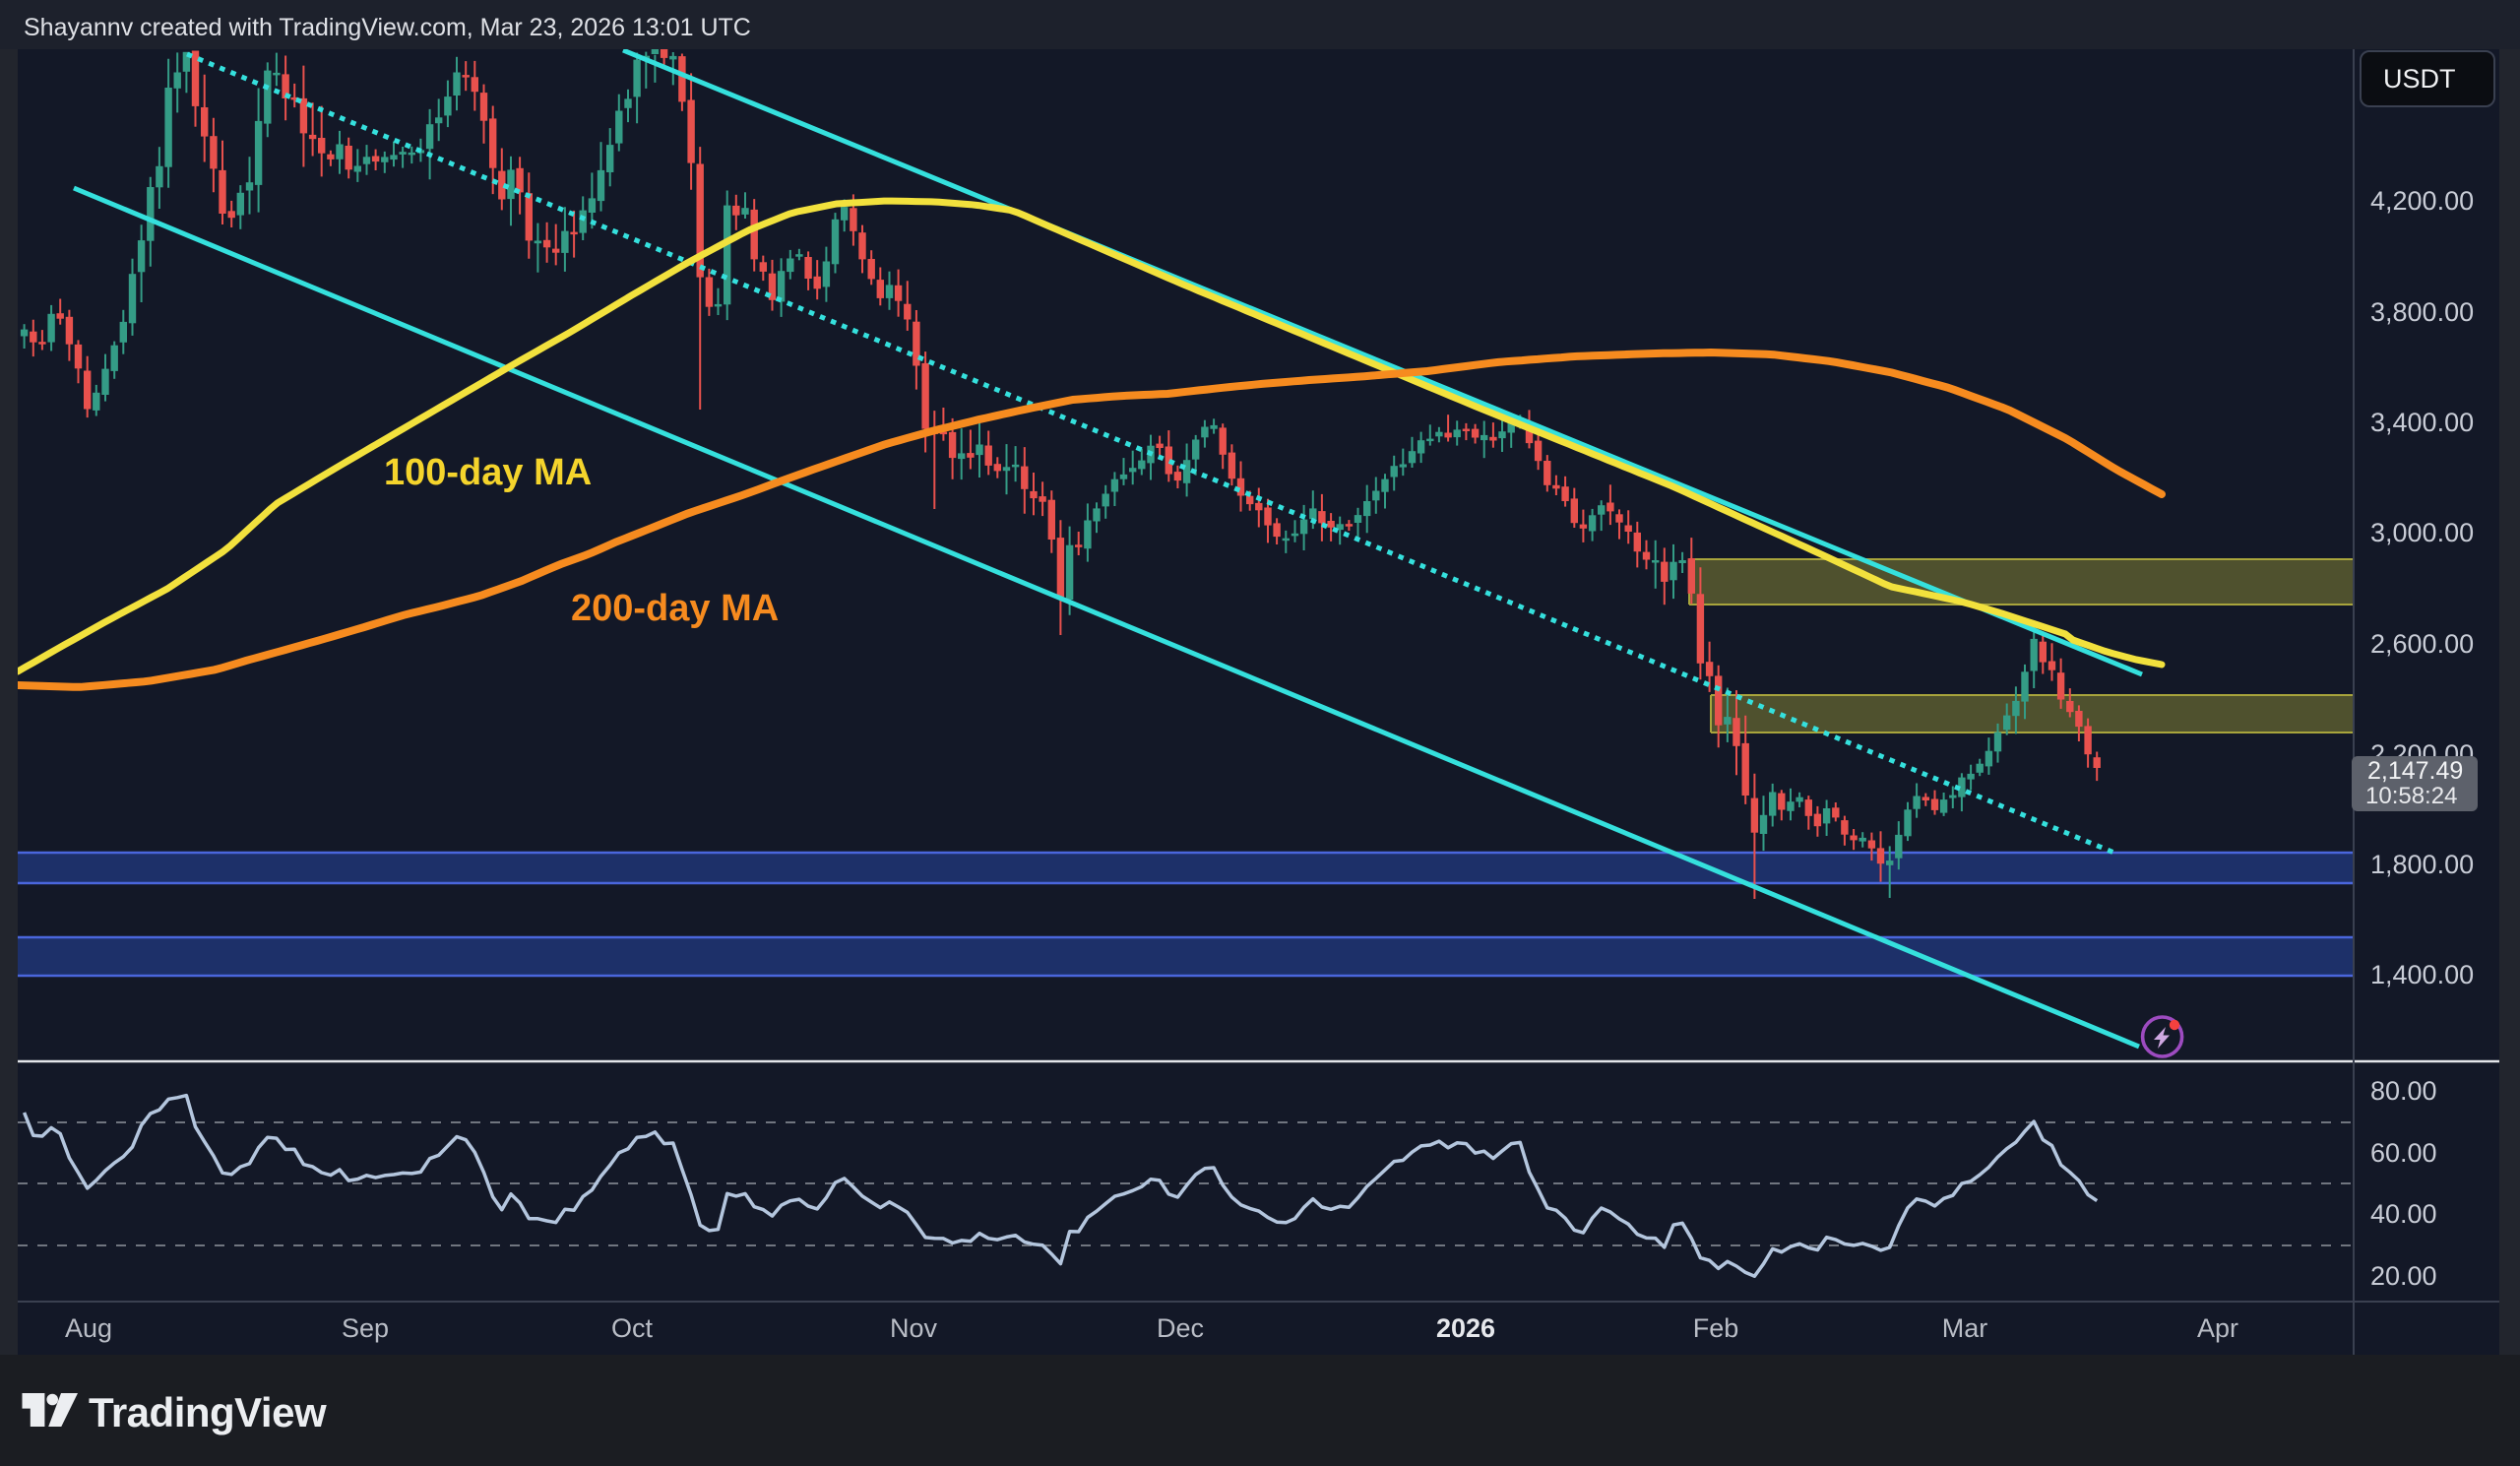 Image resolution: width=2520 pixels, height=1466 pixels. Describe the element at coordinates (2422, 975) in the screenshot. I see `svg-text: 1,400.00` at that location.